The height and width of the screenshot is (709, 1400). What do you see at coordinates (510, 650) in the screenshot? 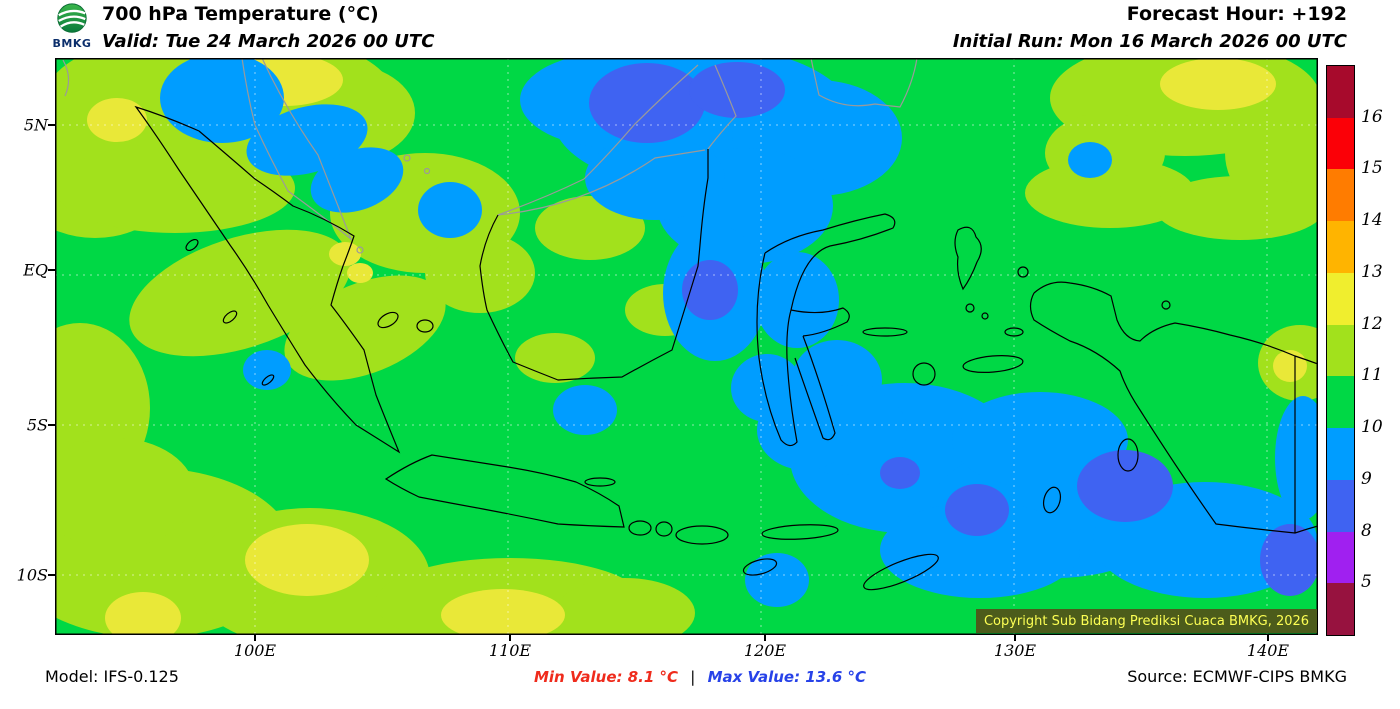
I see `lon-label: 110E` at bounding box center [510, 650].